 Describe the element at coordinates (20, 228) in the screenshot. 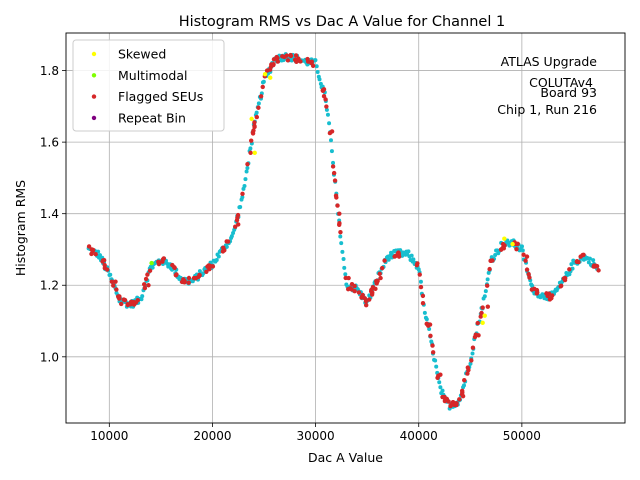

I see `y-axis-label: Histogram RMS` at that location.